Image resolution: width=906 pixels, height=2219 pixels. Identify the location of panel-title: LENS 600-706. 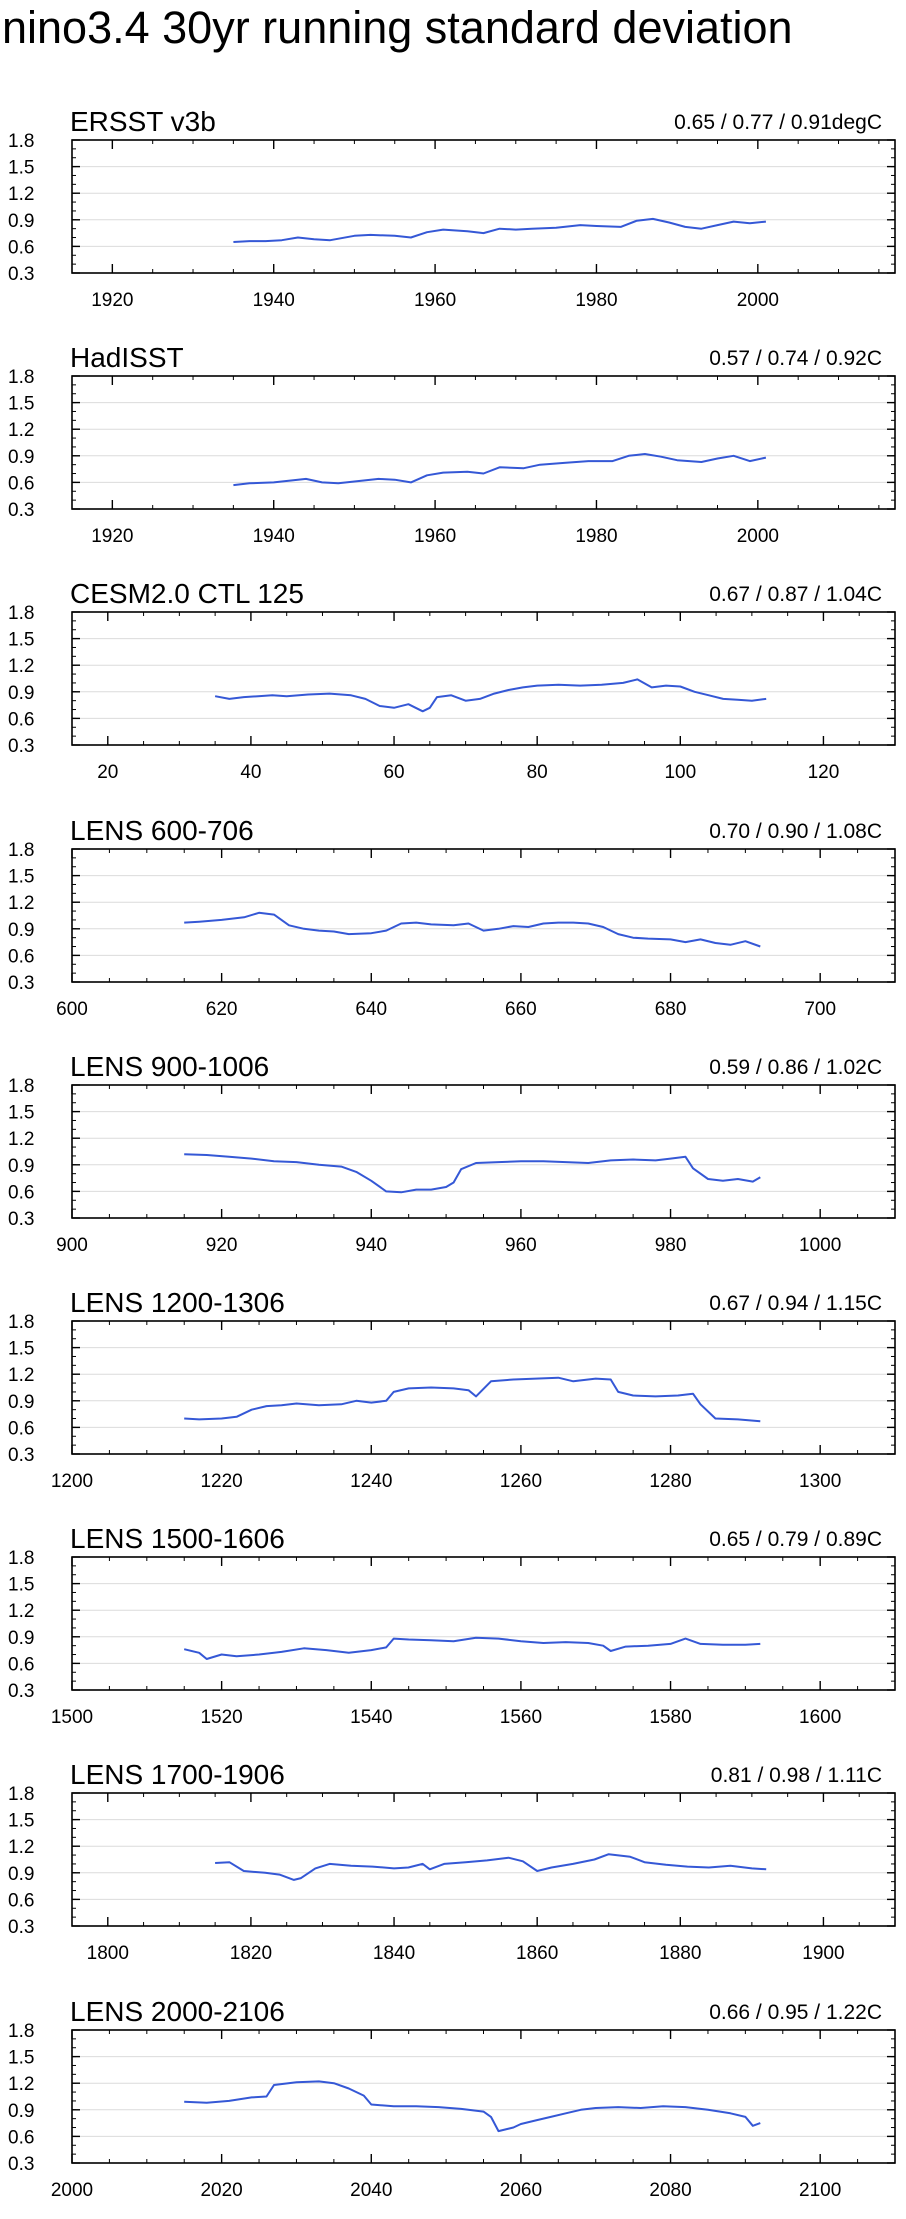
(162, 830).